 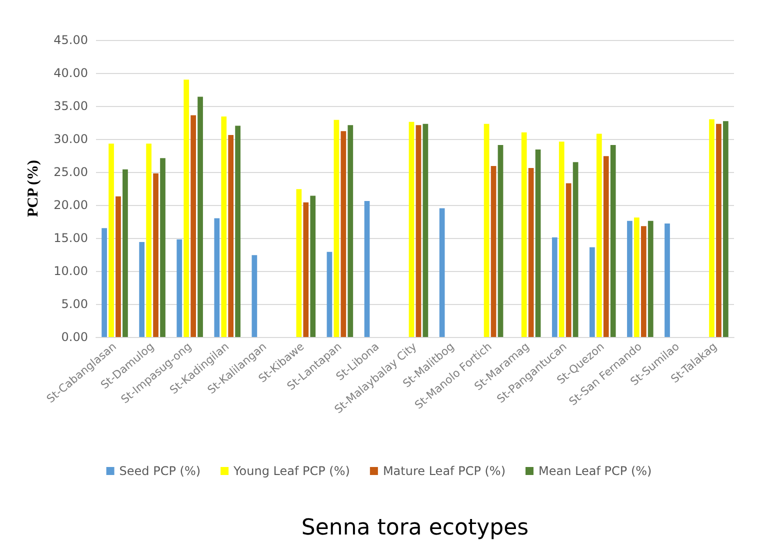 I want to click on y-axis-title: PCP (%), so click(x=34, y=189).